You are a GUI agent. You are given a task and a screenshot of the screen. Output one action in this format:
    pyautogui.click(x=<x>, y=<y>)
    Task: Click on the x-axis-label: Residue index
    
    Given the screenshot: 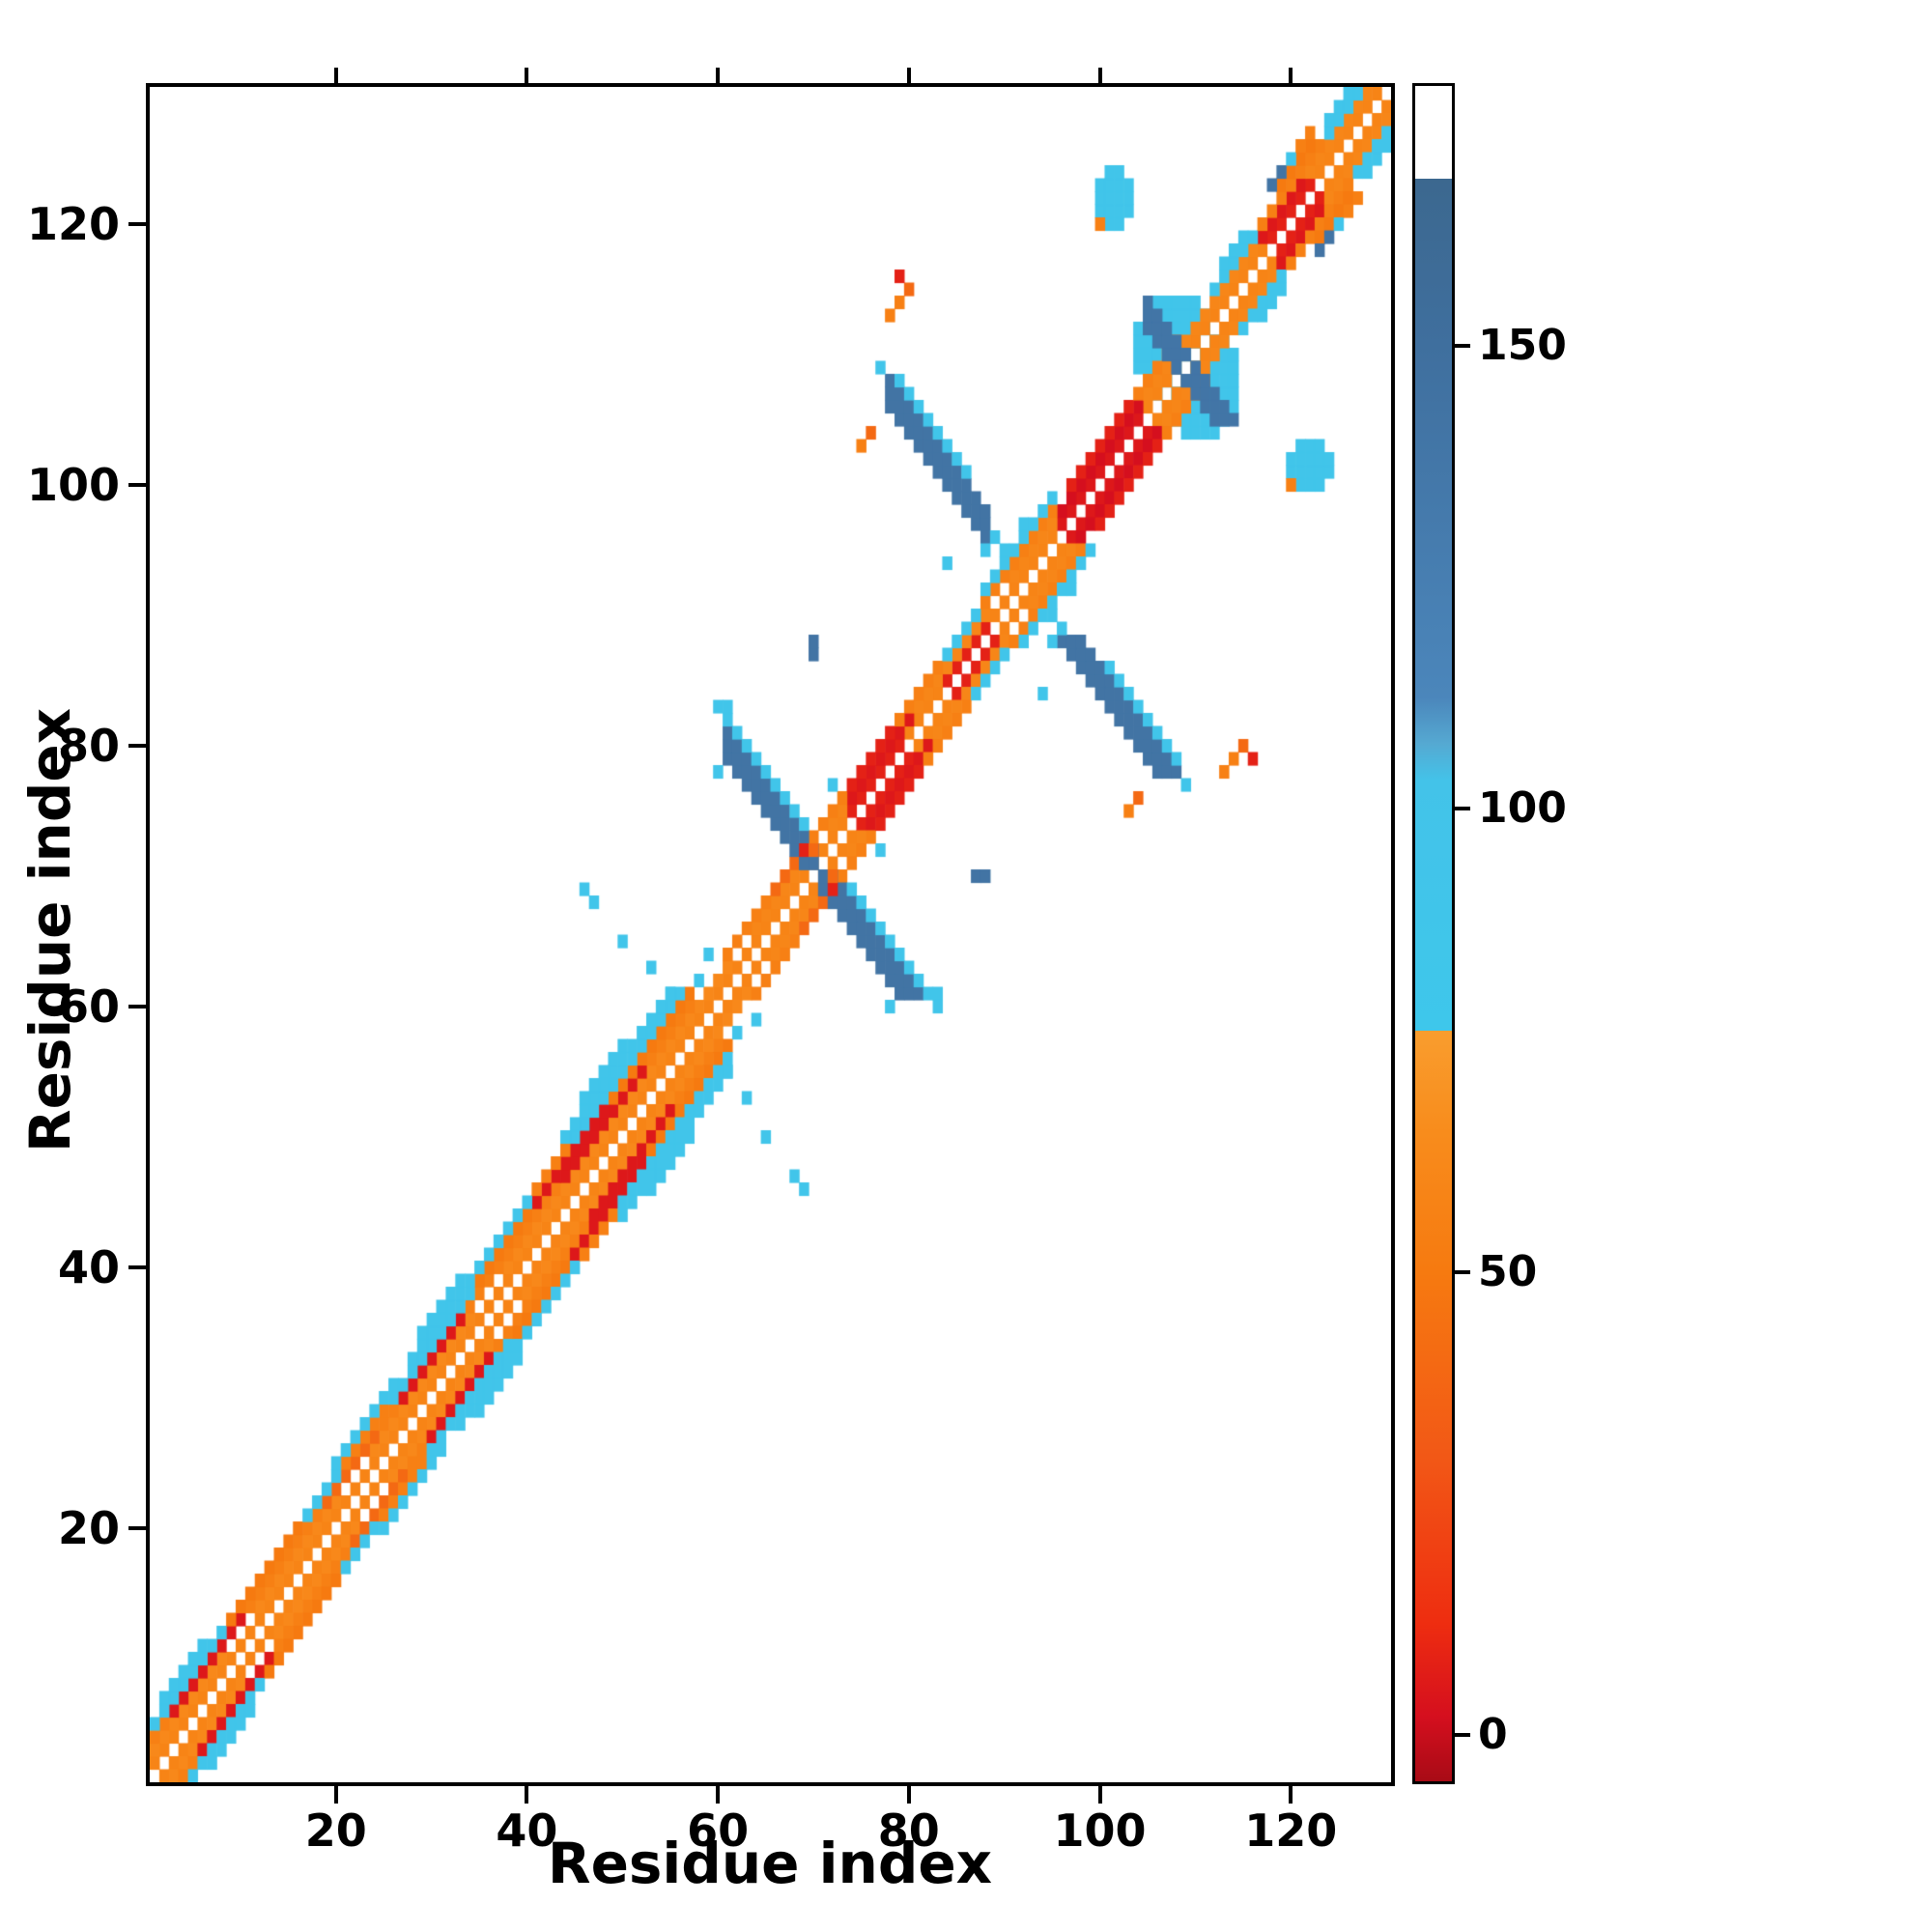 What is the action you would take?
    pyautogui.click(x=770, y=1863)
    